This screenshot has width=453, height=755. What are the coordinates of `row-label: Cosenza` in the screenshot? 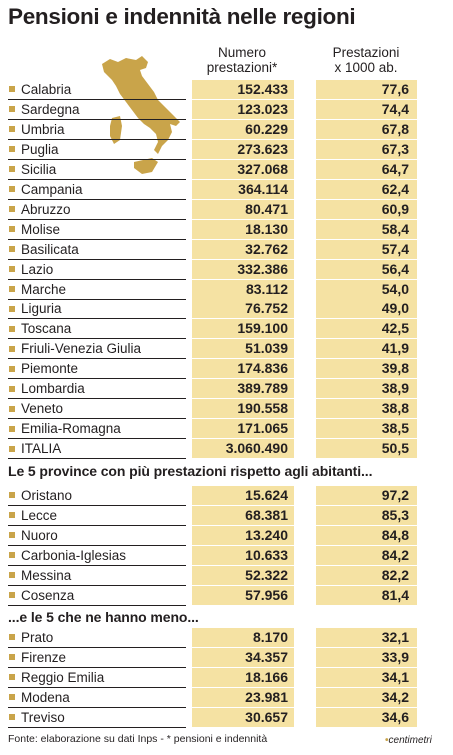 It's located at (97, 596).